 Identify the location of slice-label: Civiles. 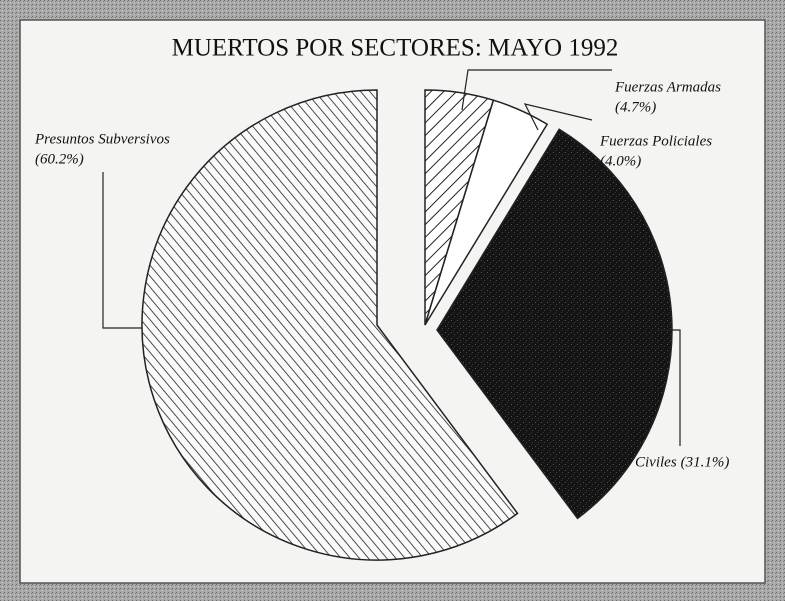
(656, 462).